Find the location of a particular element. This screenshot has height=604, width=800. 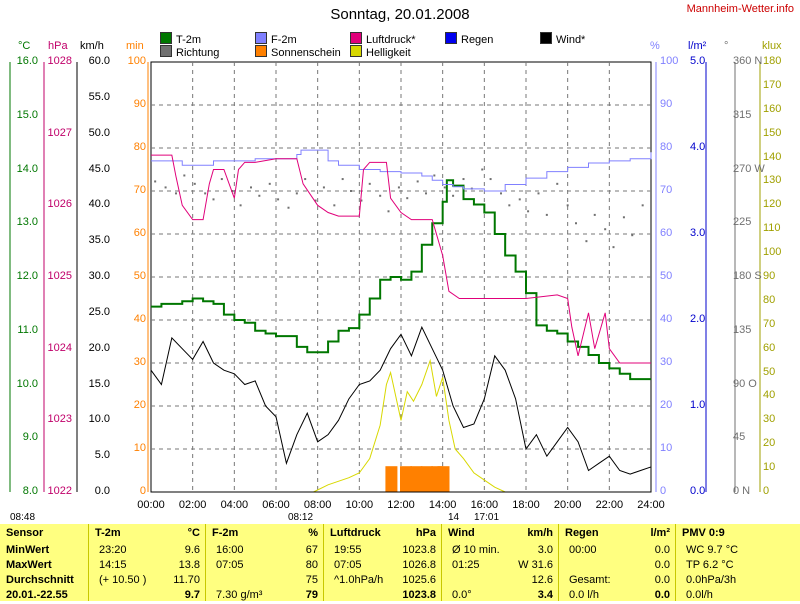

axis-tick-press: 1024 is located at coordinates (59, 347).